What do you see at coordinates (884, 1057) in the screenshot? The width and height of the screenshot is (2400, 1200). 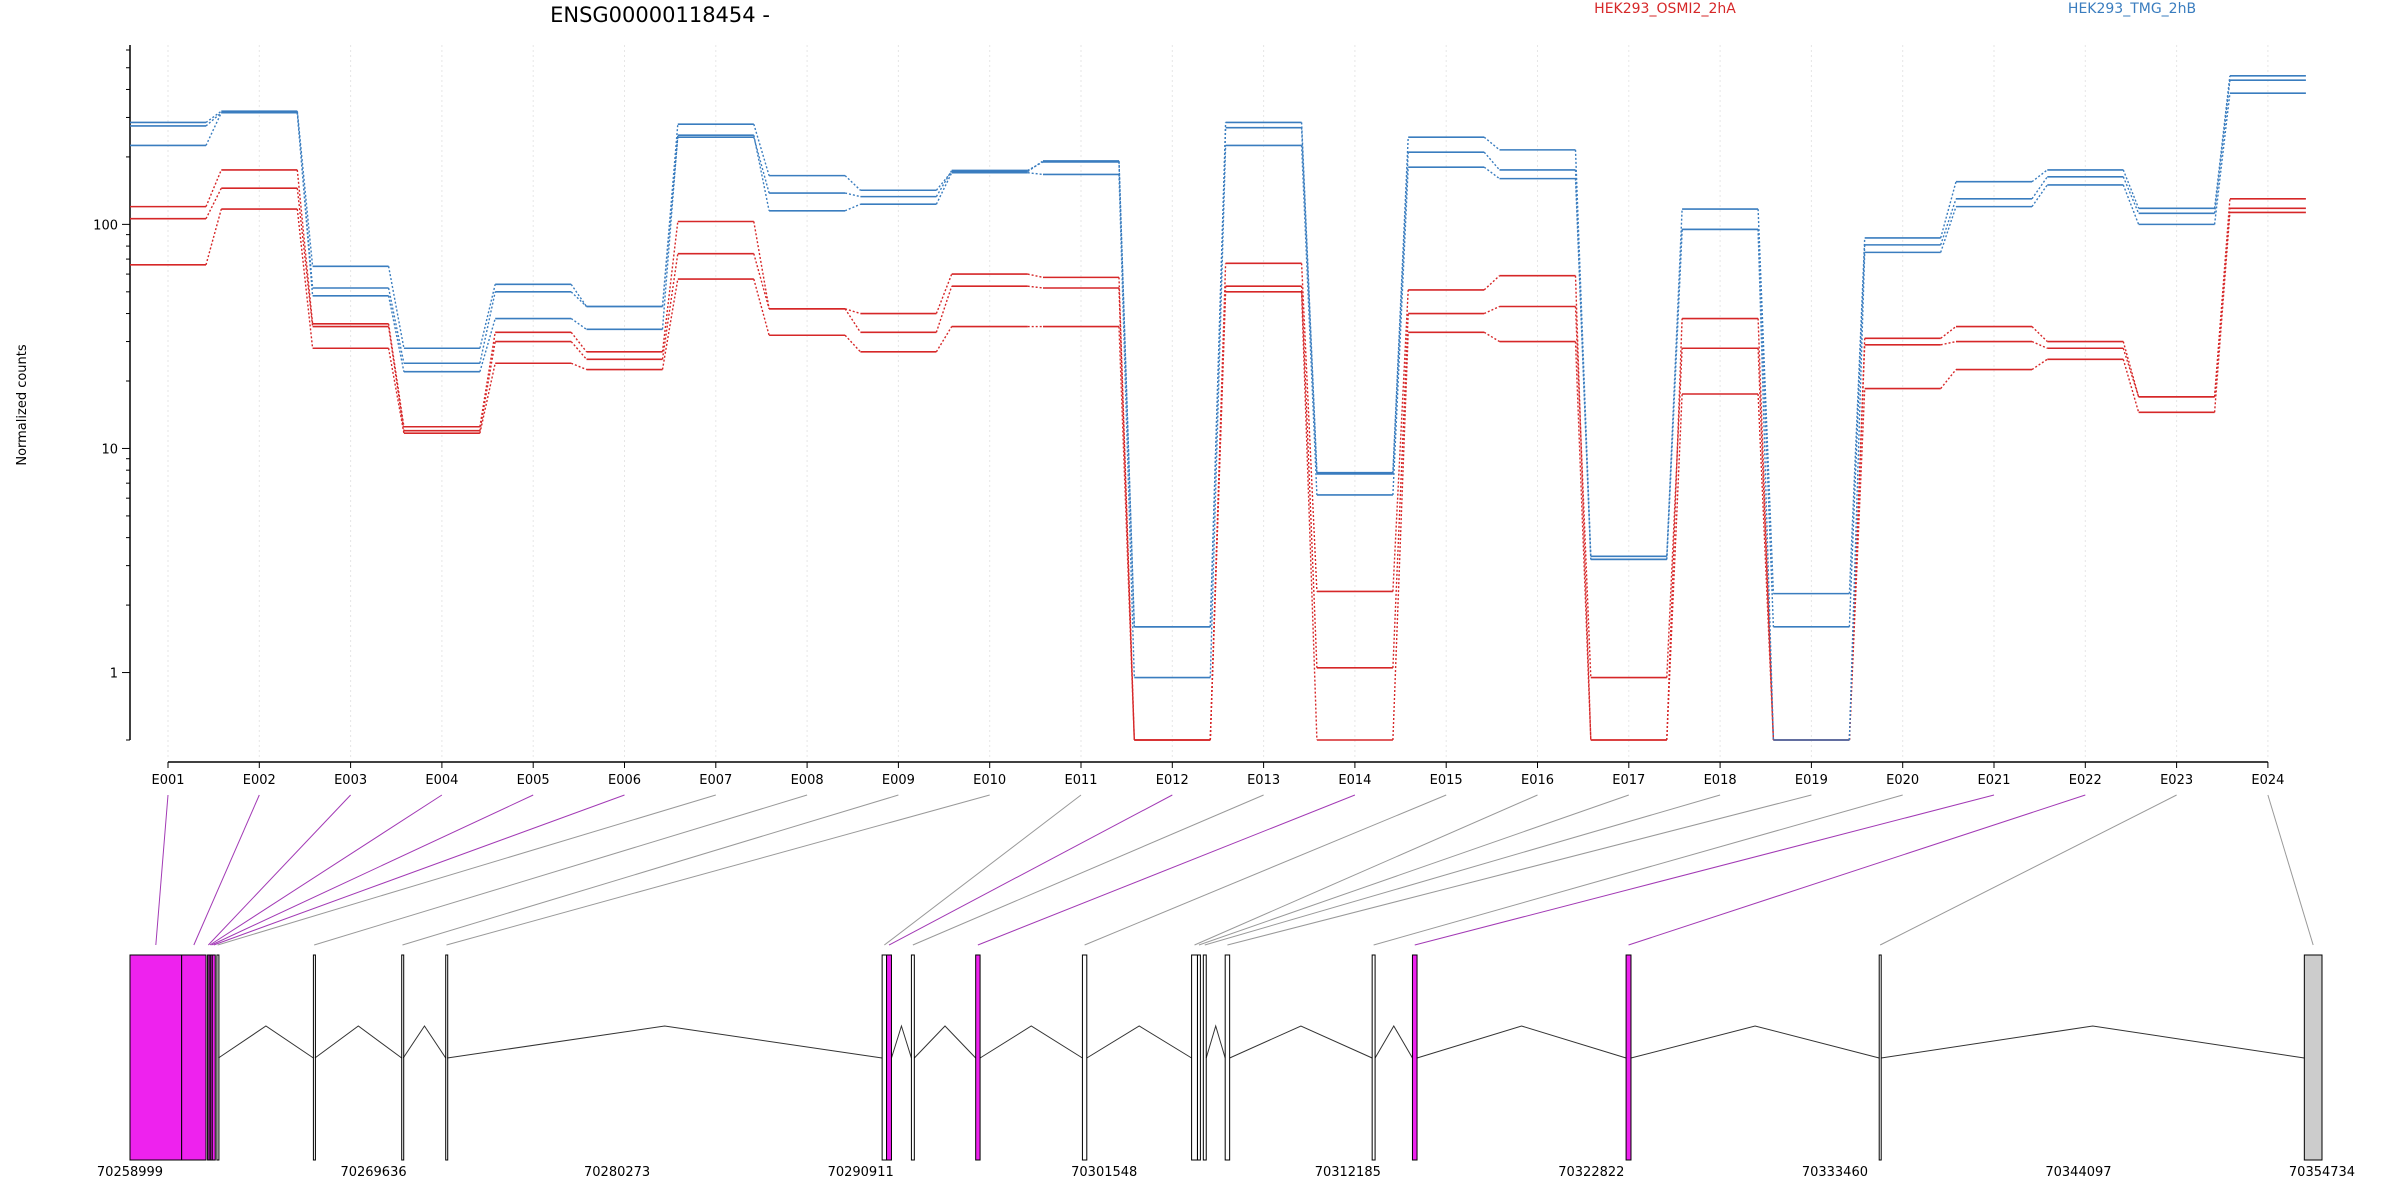 I see `exon-box-e011` at bounding box center [884, 1057].